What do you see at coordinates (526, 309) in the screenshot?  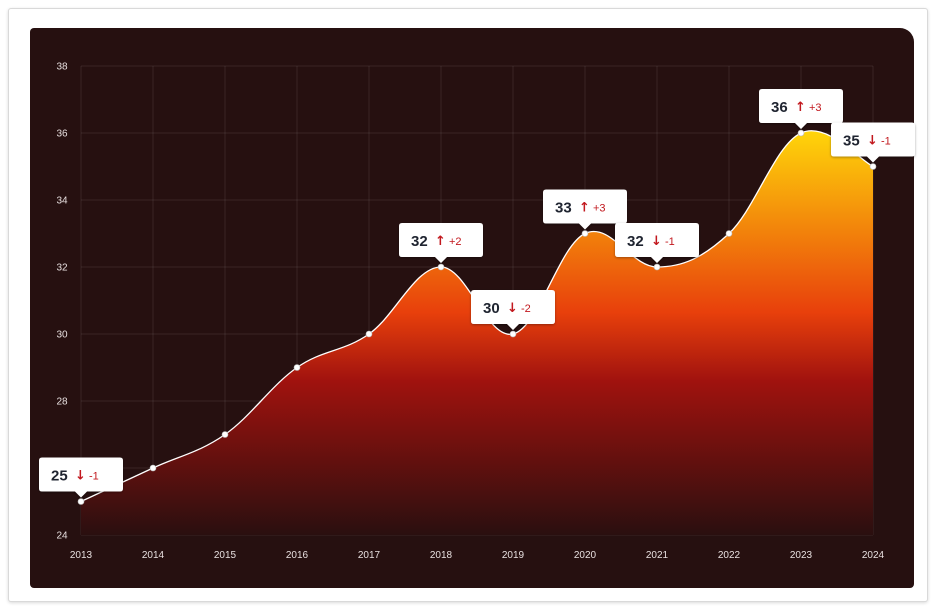 I see `label-delta: -2` at bounding box center [526, 309].